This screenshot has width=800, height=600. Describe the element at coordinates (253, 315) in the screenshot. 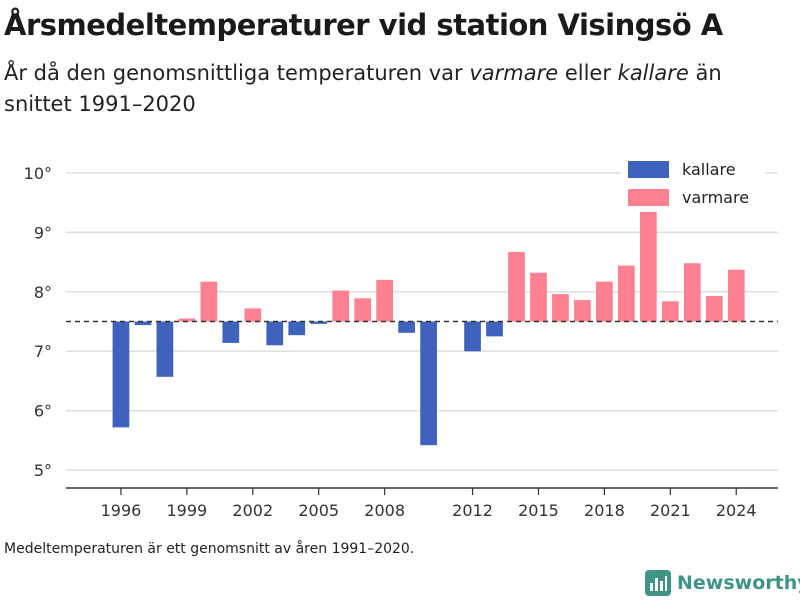

I see `bar-varmare-2002` at that location.